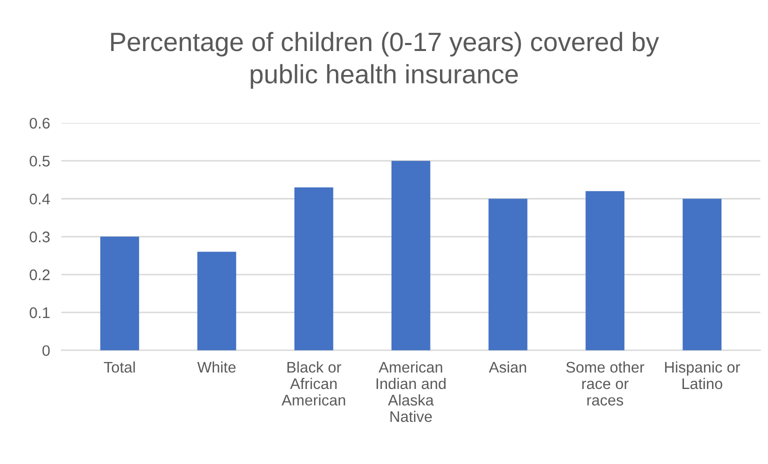 This screenshot has height=464, width=768. Describe the element at coordinates (40, 199) in the screenshot. I see `y-tick-label: 0.4` at that location.